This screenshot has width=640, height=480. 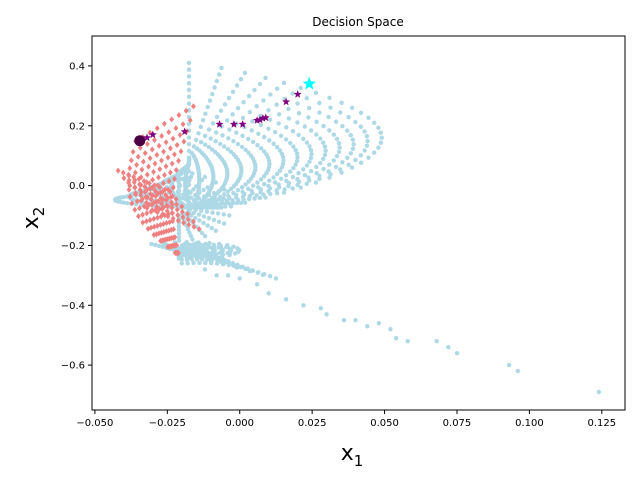 What do you see at coordinates (39, 212) in the screenshot?
I see `y-axis-label-subscript: 2` at bounding box center [39, 212].